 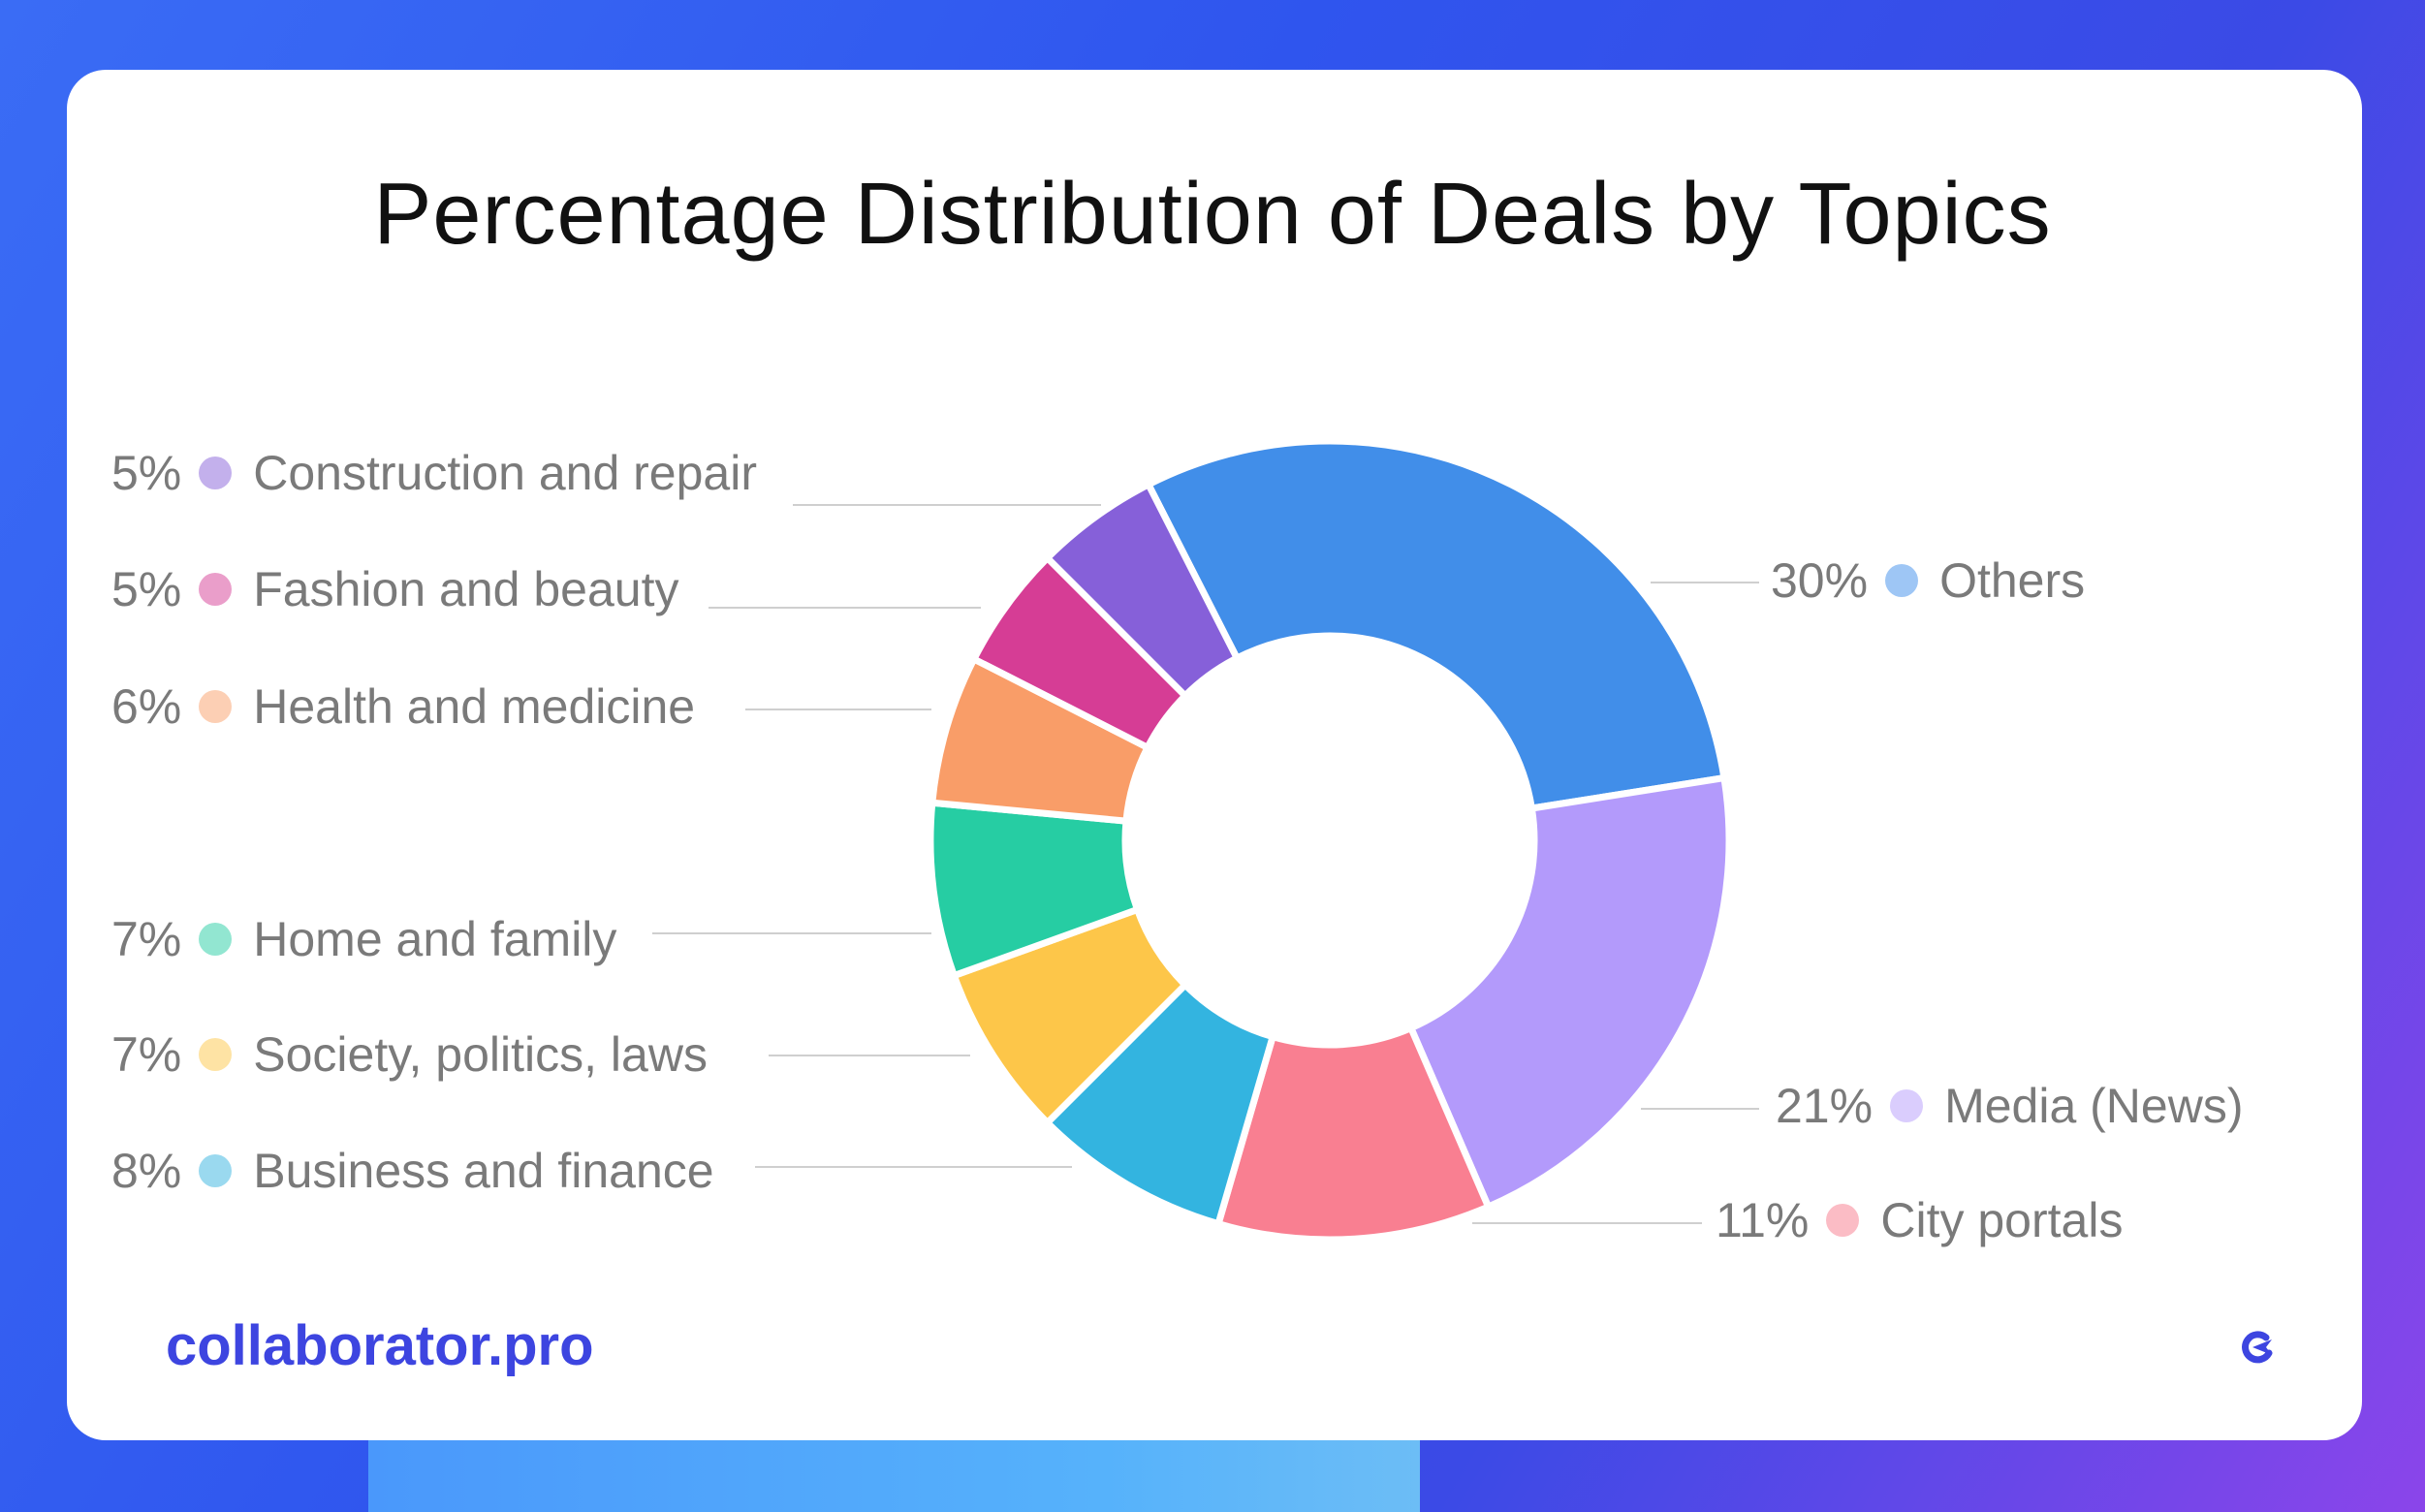 What do you see at coordinates (894, 1476) in the screenshot?
I see `background-accent` at bounding box center [894, 1476].